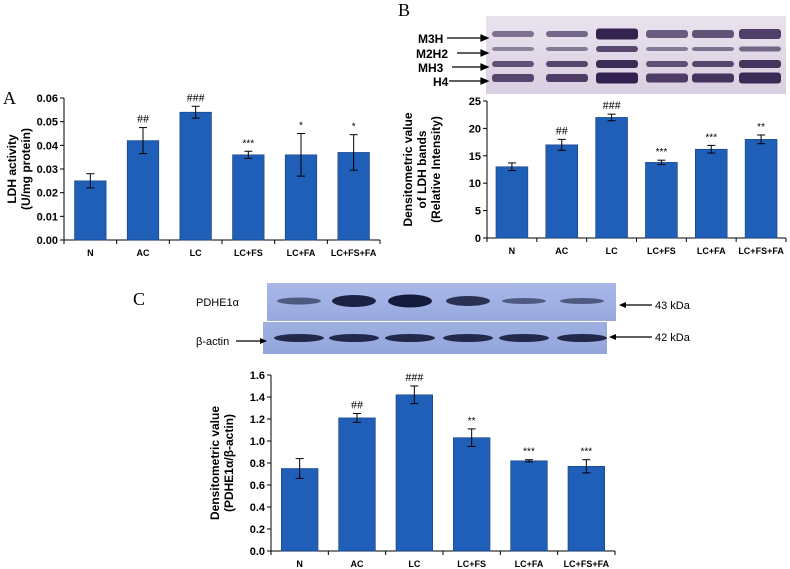  I want to click on chartb-significance-label: ##, so click(562, 130).